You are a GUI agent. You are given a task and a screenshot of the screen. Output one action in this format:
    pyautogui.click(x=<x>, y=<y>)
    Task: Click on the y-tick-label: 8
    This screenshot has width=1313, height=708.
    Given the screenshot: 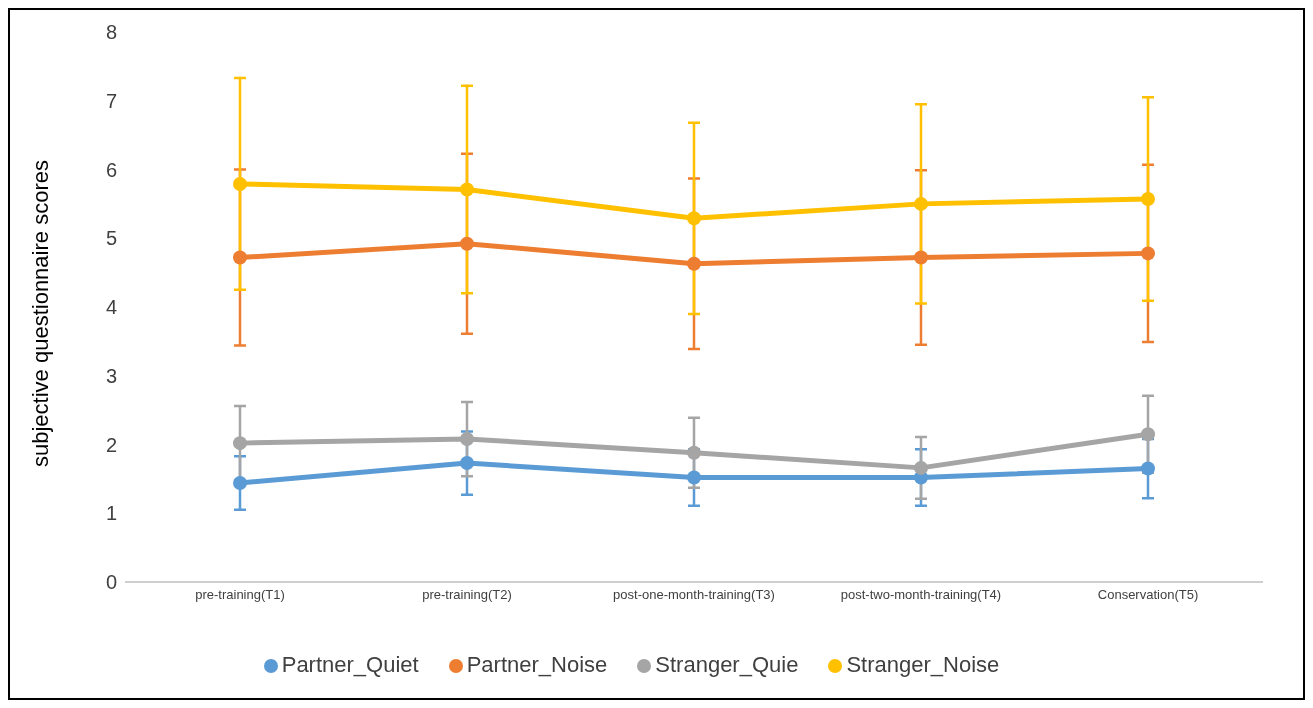 What is the action you would take?
    pyautogui.click(x=111, y=32)
    